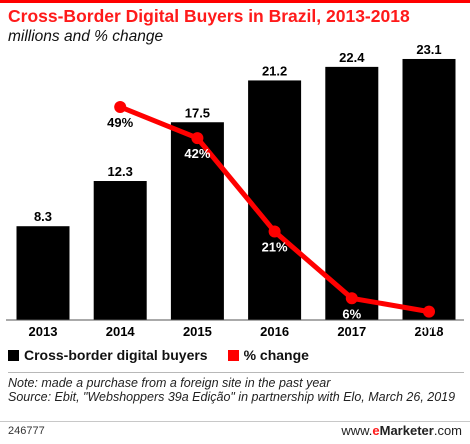  What do you see at coordinates (351, 298) in the screenshot?
I see `change-point-2017` at bounding box center [351, 298].